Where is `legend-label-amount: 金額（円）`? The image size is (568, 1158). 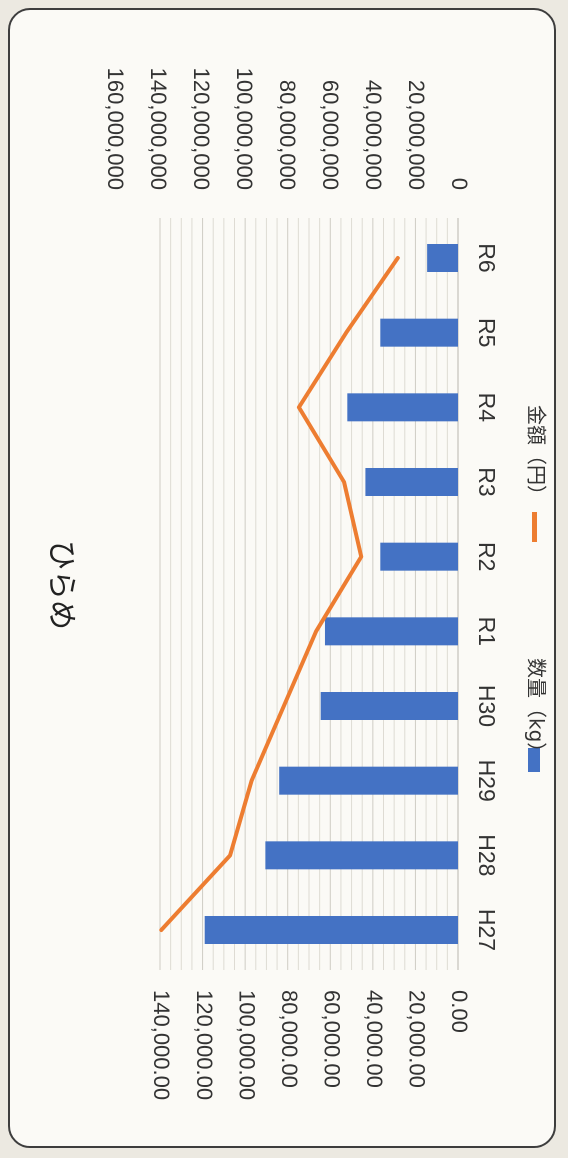
legend-label-amount: 金額（円） is located at coordinates (537, 455).